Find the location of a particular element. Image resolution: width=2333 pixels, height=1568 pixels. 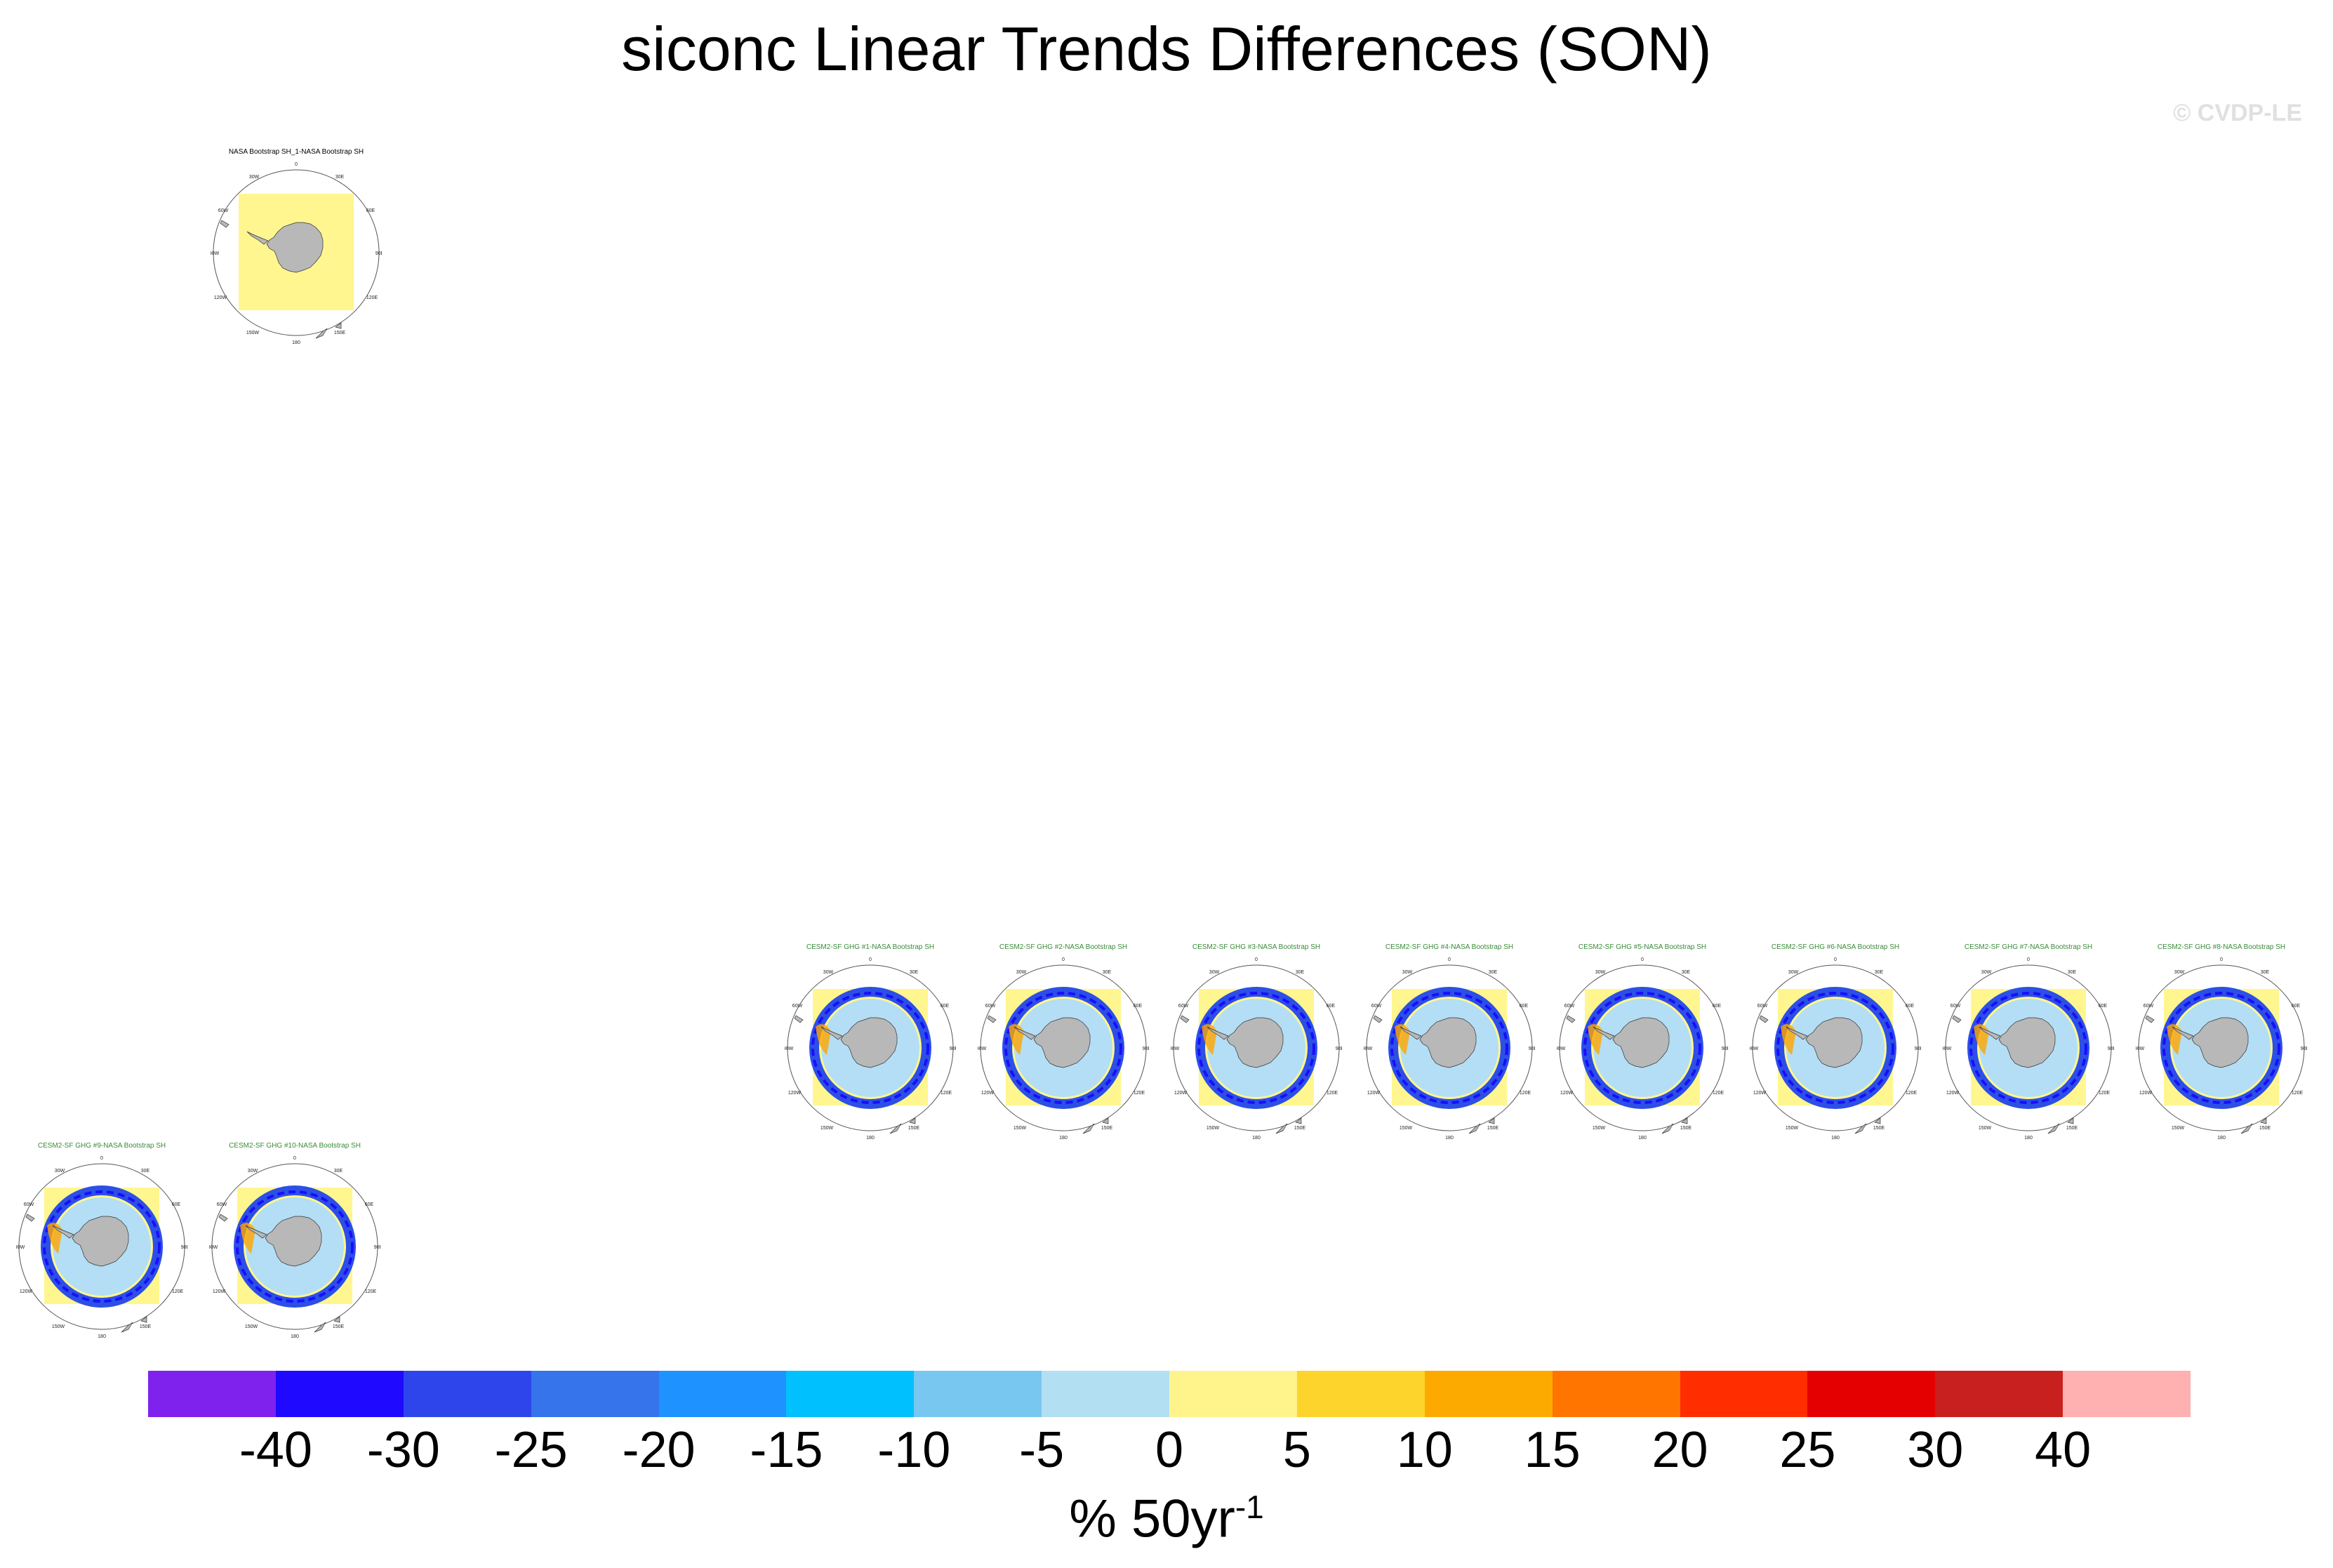

figure-title: siconc Linear Trends Differences (SON) is located at coordinates (1166, 49).